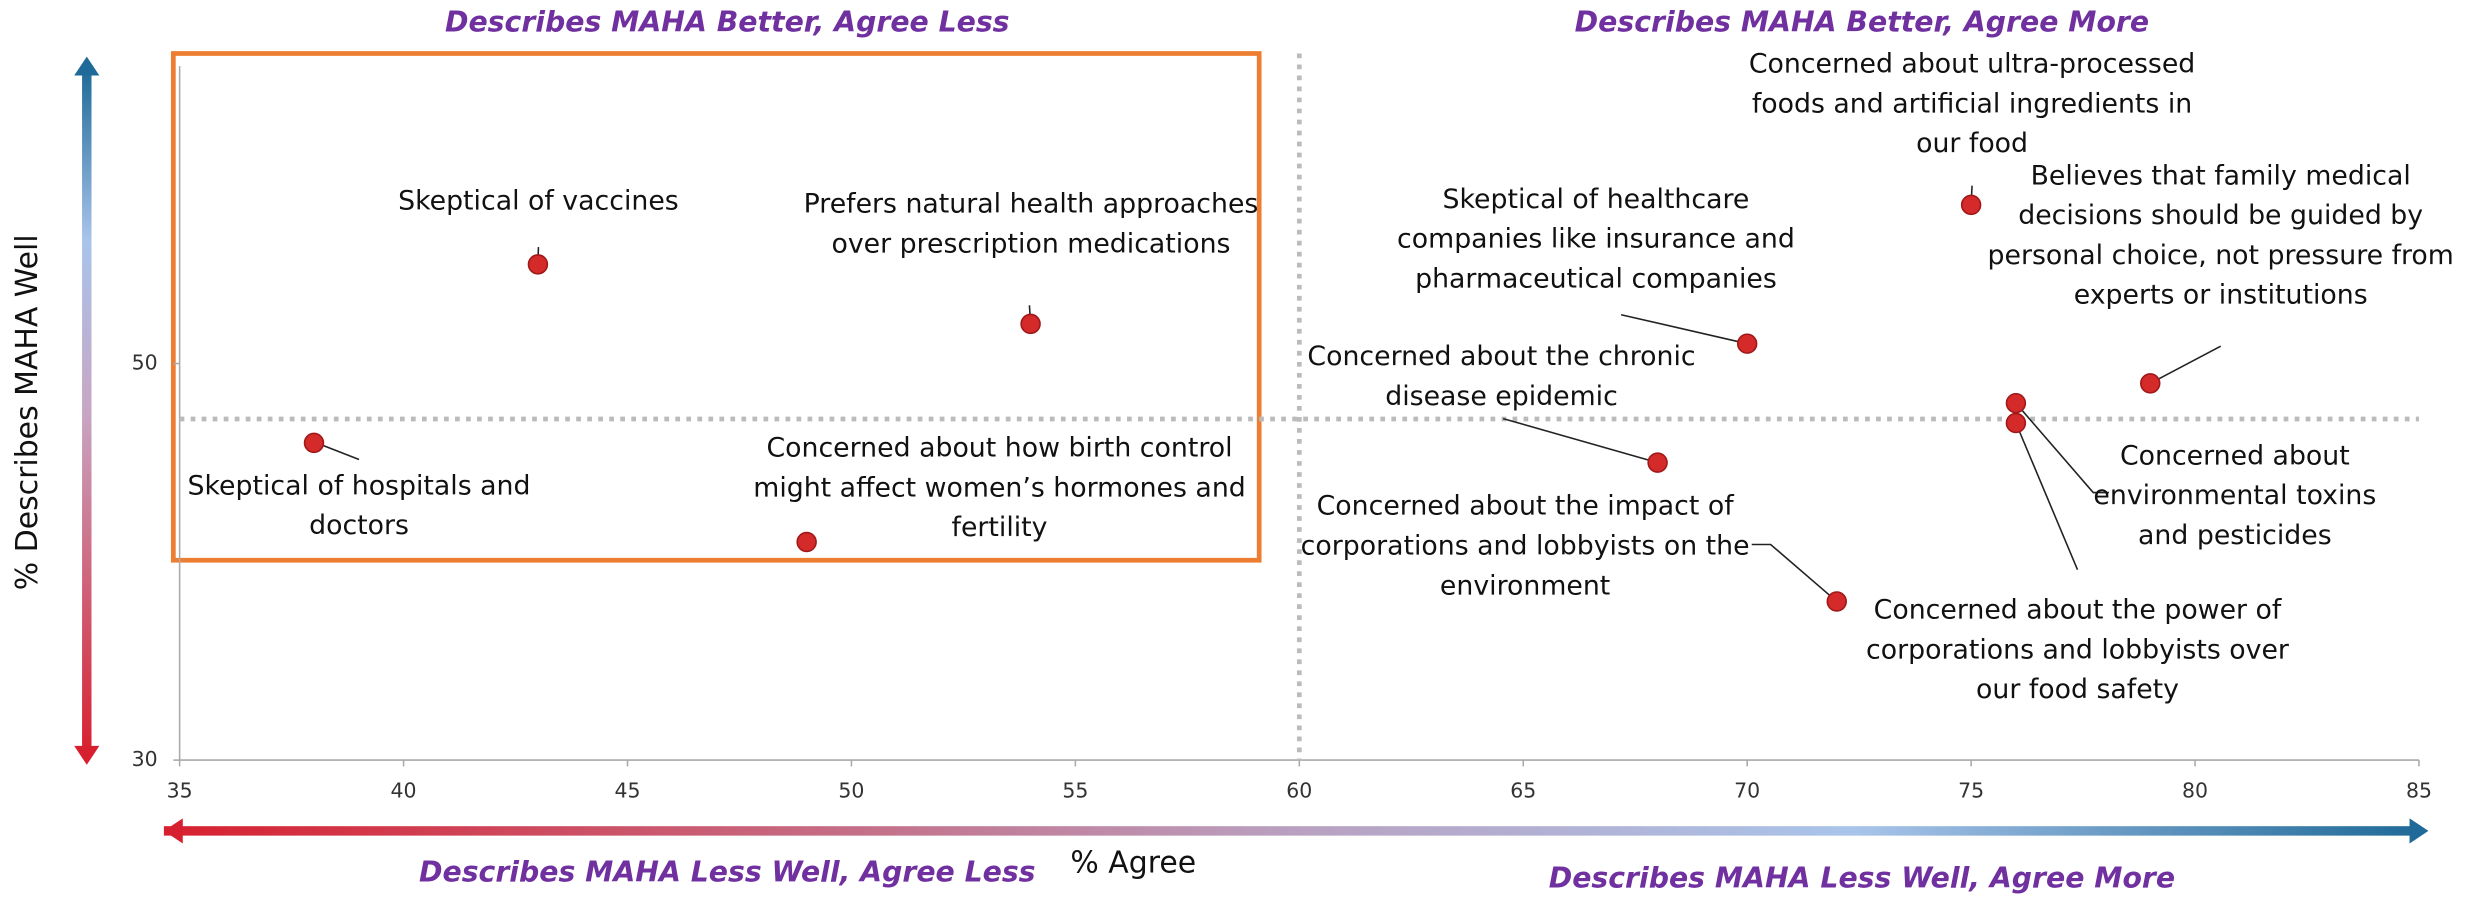 The width and height of the screenshot is (2468, 897). I want to click on label-line: decisions should be guided by, so click(2220, 215).